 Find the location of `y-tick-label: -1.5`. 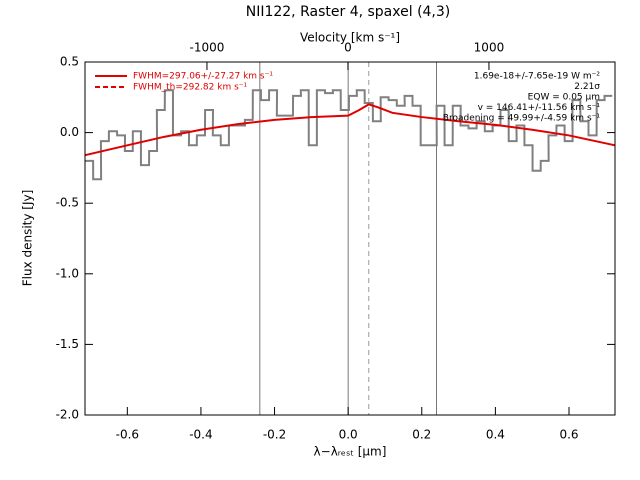

y-tick-label: -1.5 is located at coordinates (67, 344).